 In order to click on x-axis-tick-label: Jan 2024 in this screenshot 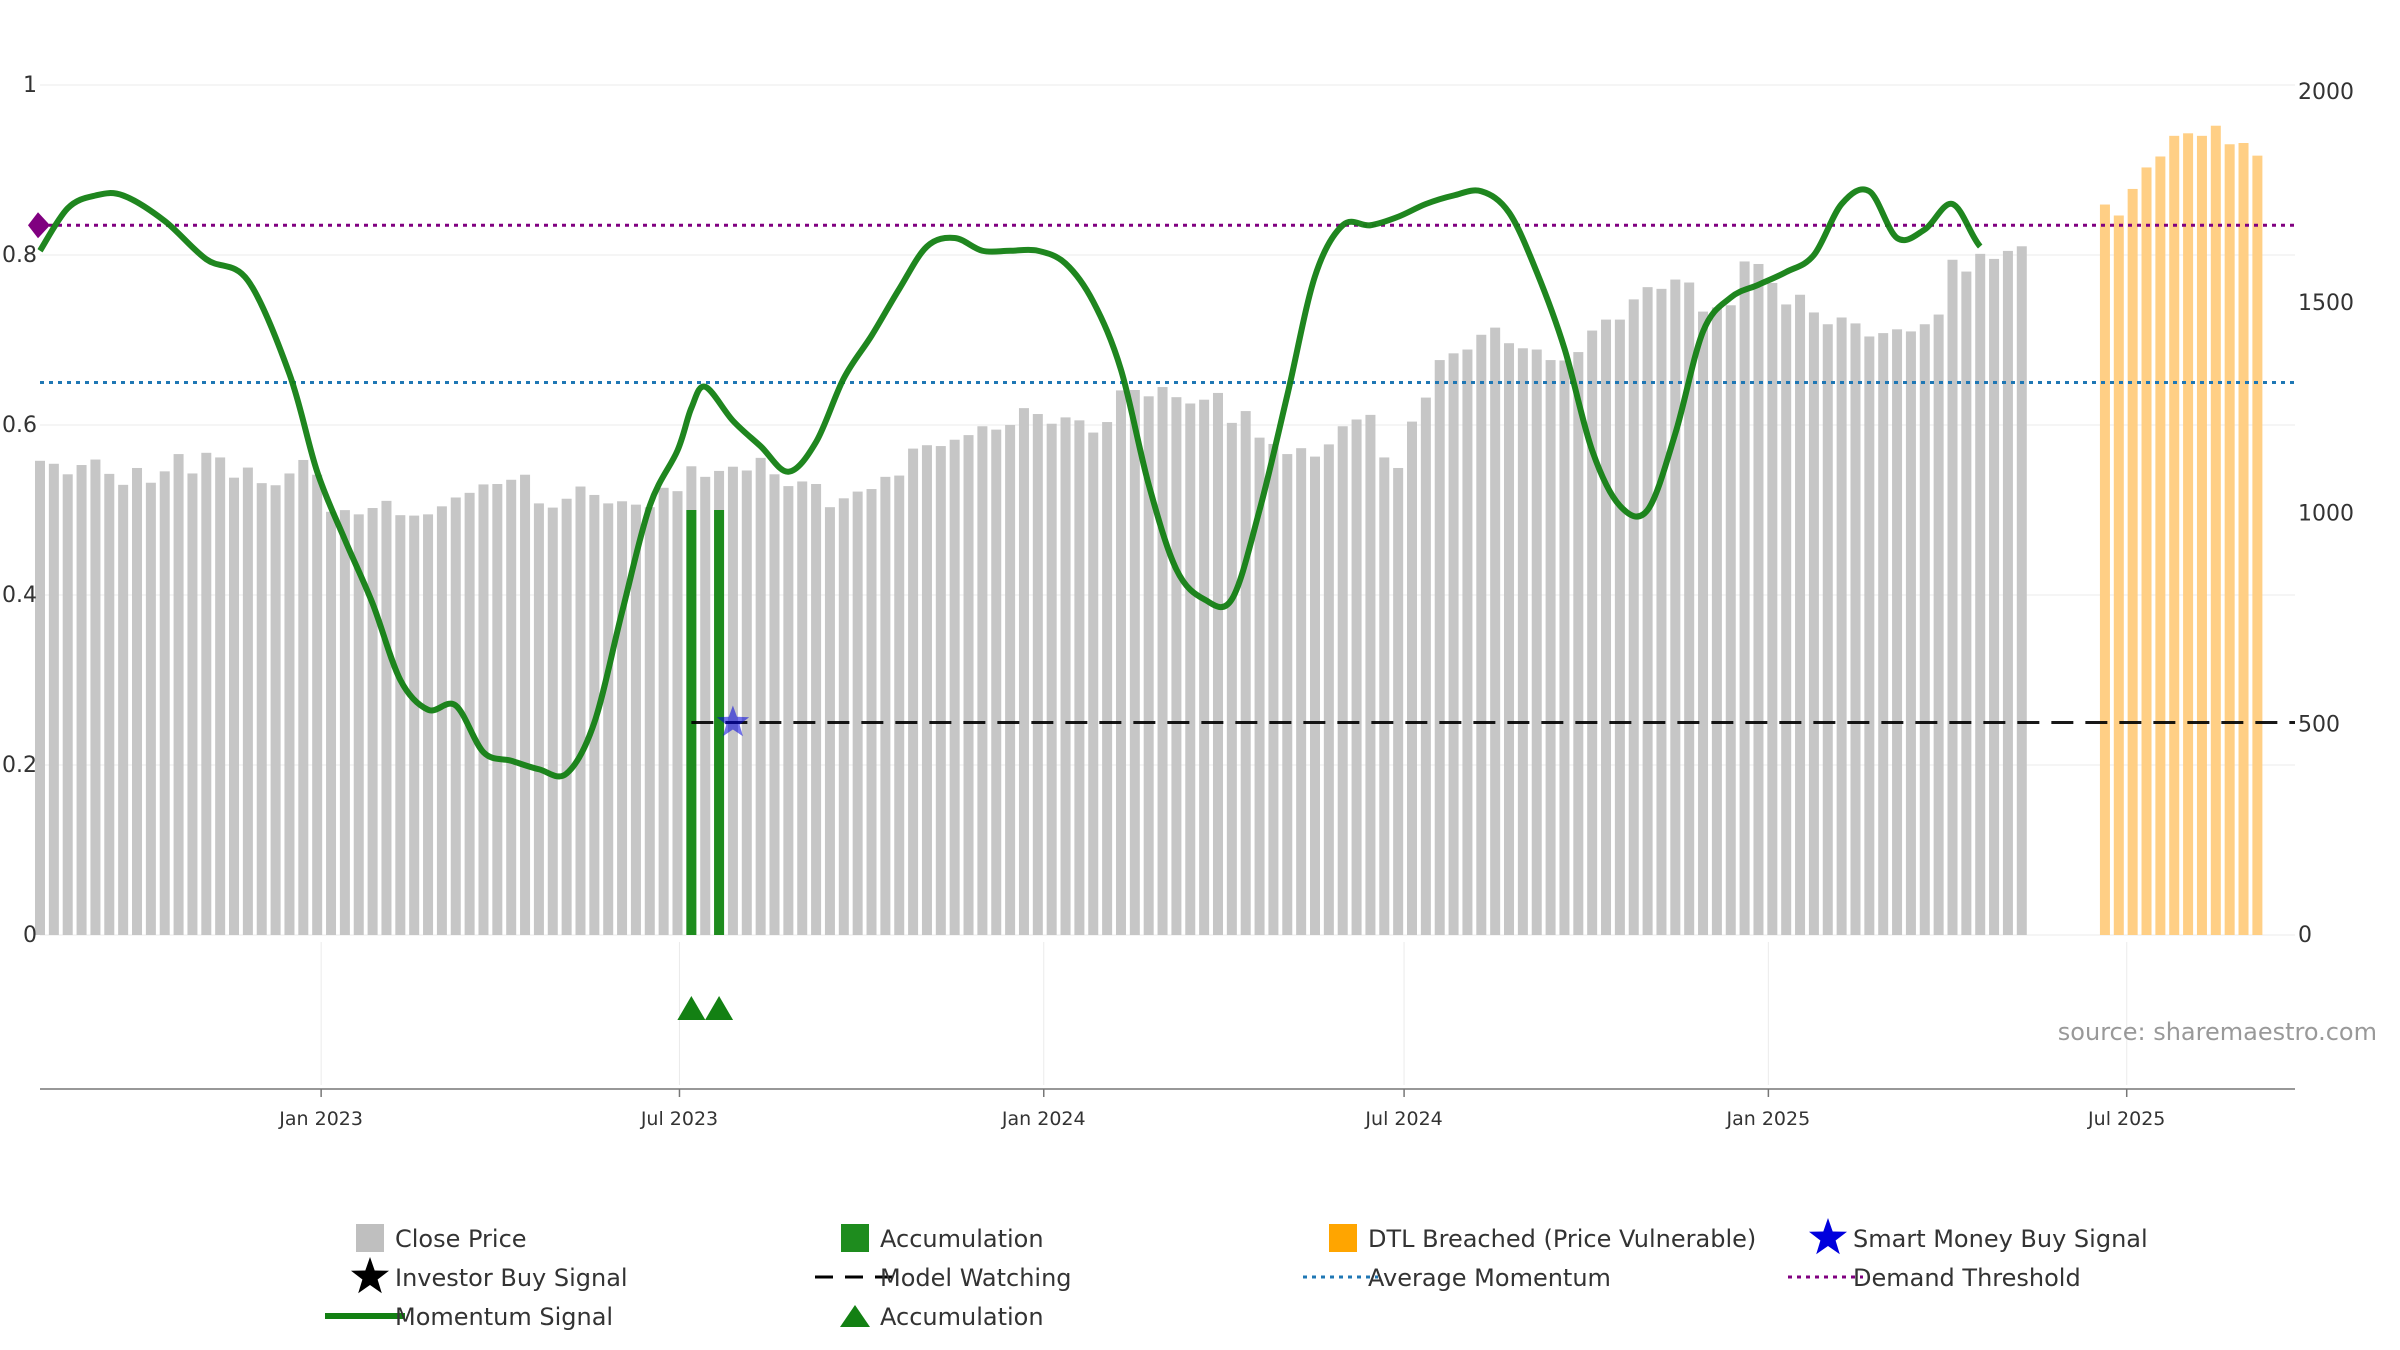, I will do `click(1043, 1119)`.